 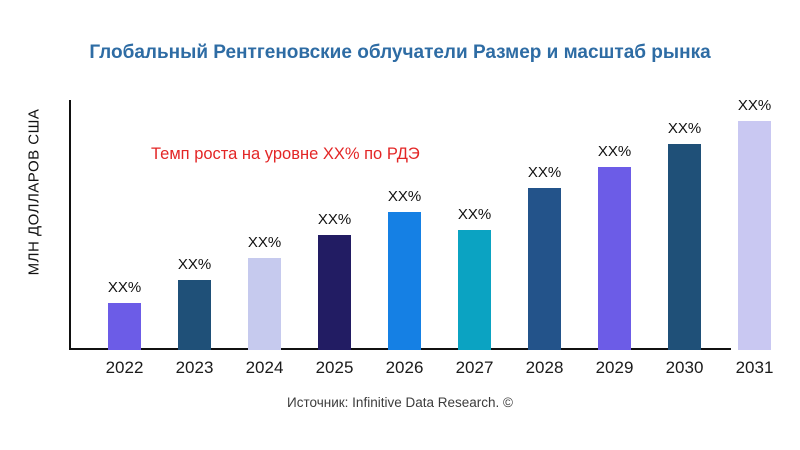 What do you see at coordinates (194, 367) in the screenshot?
I see `x-axis-tick-label: 2023` at bounding box center [194, 367].